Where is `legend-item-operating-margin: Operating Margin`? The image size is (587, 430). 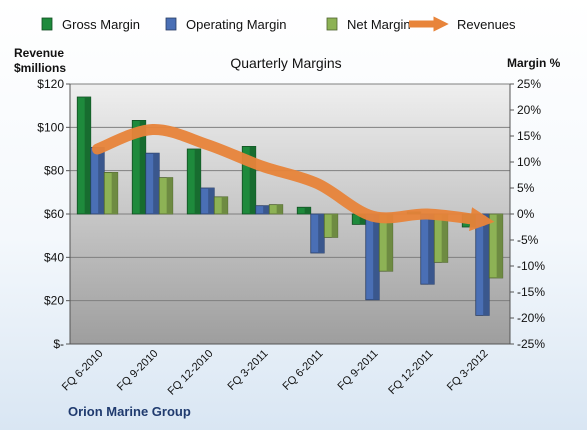 legend-item-operating-margin: Operating Margin is located at coordinates (225, 24).